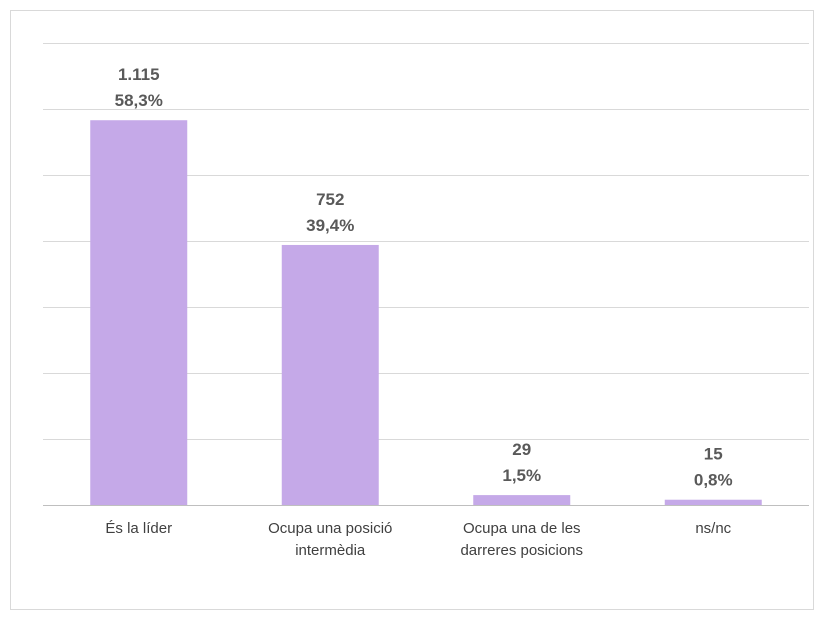 The height and width of the screenshot is (631, 826). Describe the element at coordinates (521, 449) in the screenshot. I see `data-label-count: 29` at that location.